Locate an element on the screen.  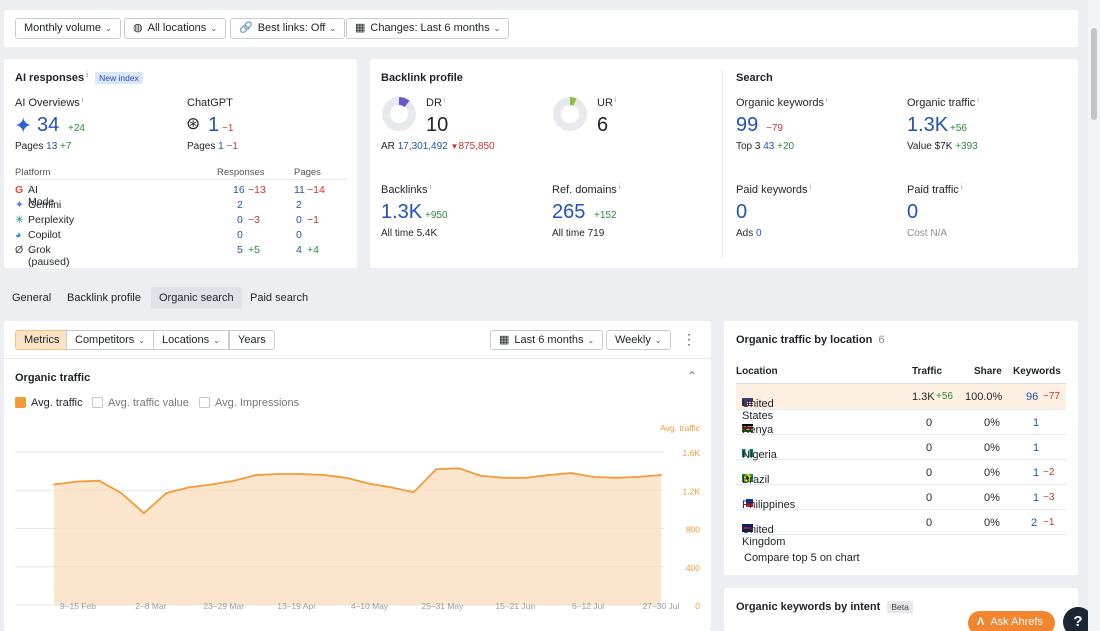
ref-domains-alltime: All time 719 is located at coordinates (578, 233).